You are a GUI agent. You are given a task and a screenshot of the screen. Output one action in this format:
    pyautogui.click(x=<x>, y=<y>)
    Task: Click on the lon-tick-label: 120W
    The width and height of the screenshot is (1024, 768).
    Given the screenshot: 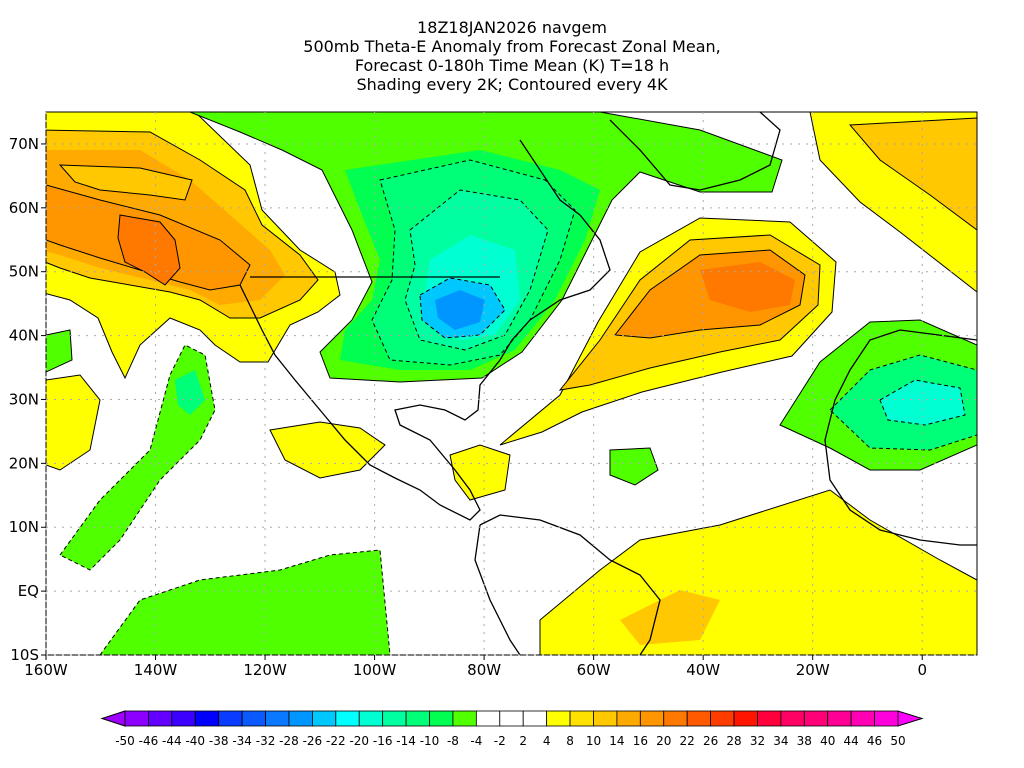 What is the action you would take?
    pyautogui.click(x=265, y=670)
    